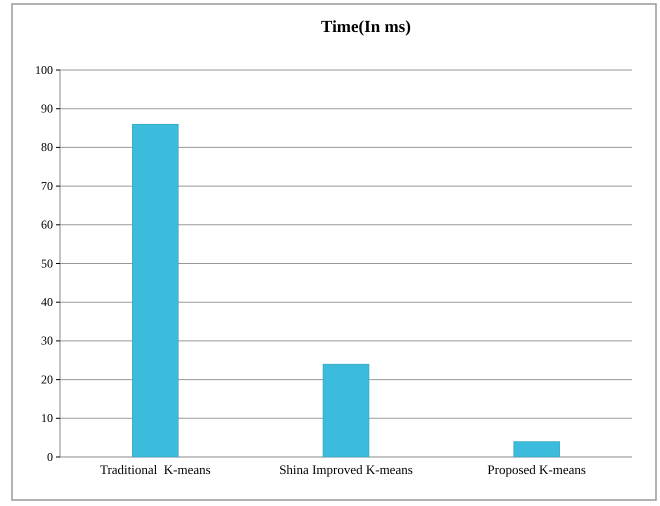  Describe the element at coordinates (47, 379) in the screenshot. I see `y-tick-label: 20` at that location.